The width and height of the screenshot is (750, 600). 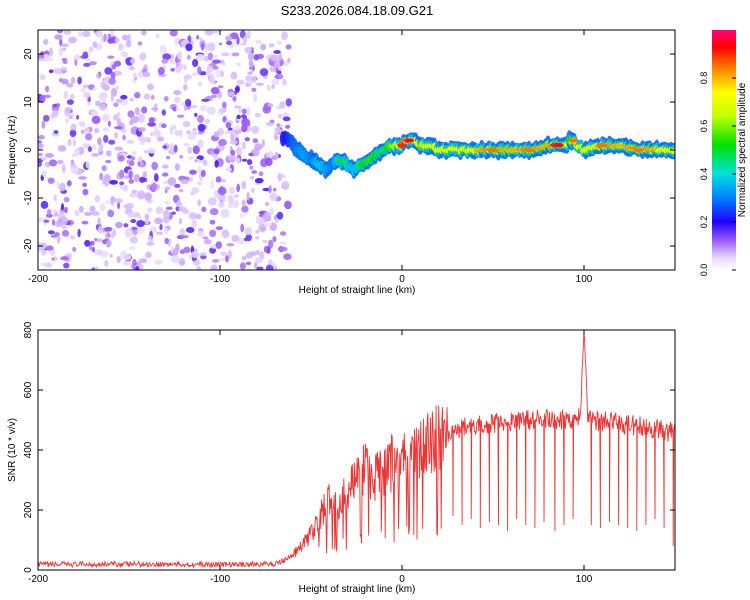 I want to click on colorbar-ticks: 0.0 0.2 0.4 0.6 0.8, so click(x=717, y=174).